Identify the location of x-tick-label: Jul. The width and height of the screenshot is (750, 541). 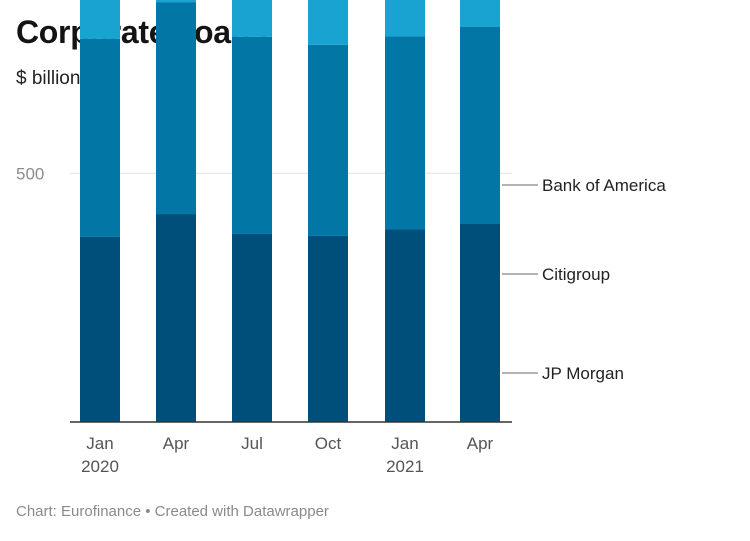
(252, 443).